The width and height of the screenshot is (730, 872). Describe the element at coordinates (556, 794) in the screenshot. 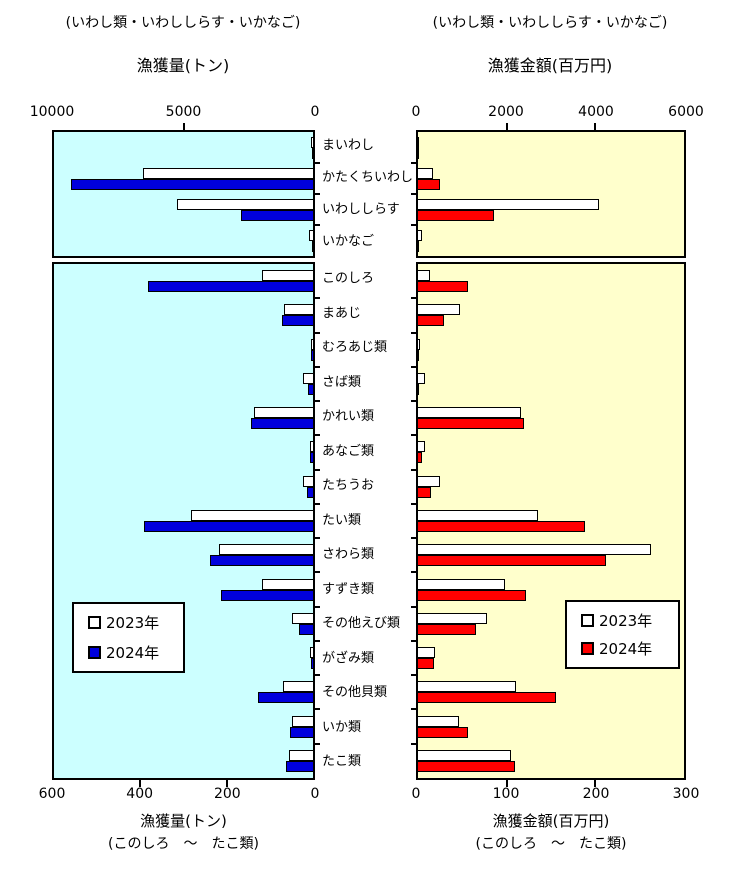

I see `axis-bottom-right: 0 100 200 300` at that location.